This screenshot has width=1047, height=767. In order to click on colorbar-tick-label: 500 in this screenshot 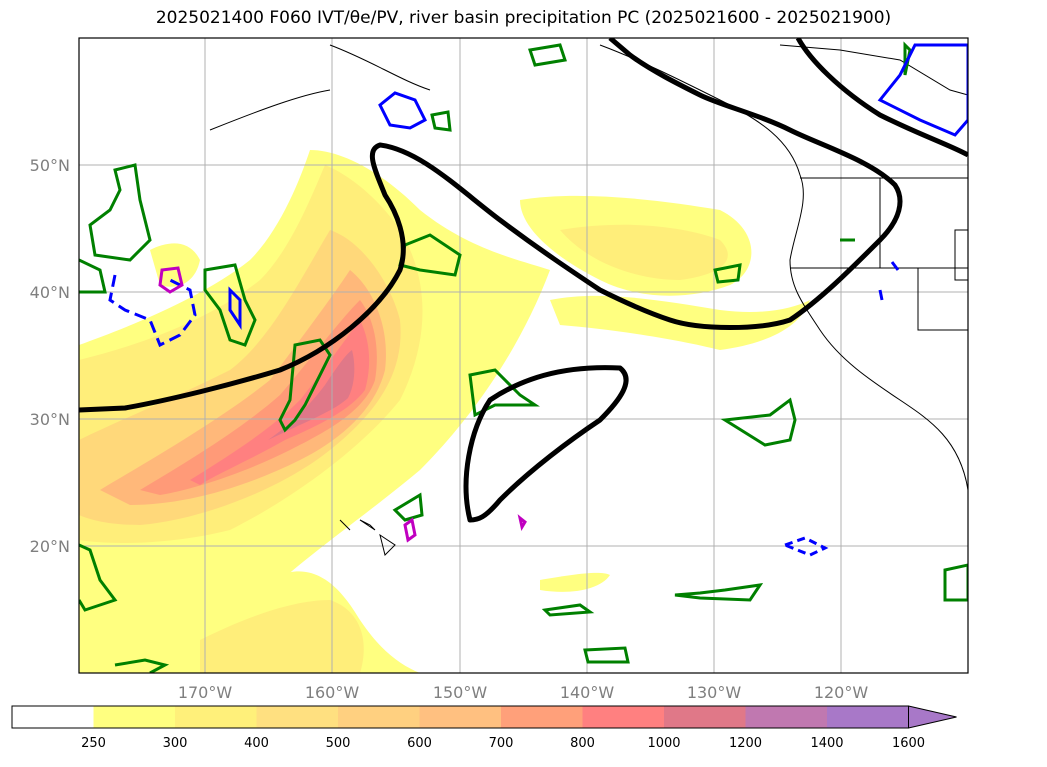, I will do `click(338, 743)`.